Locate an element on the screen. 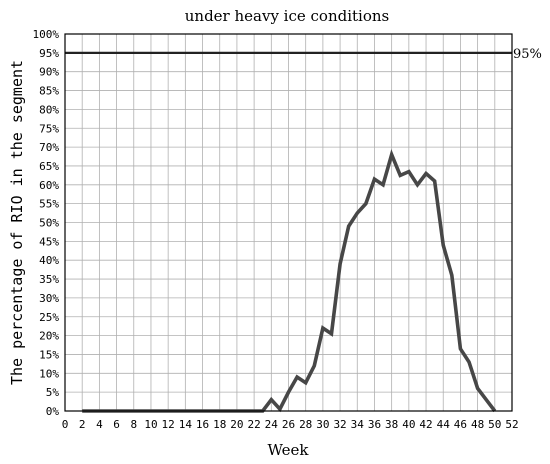 This screenshot has height=464, width=550. x-tick-label: 42 is located at coordinates (425, 424).